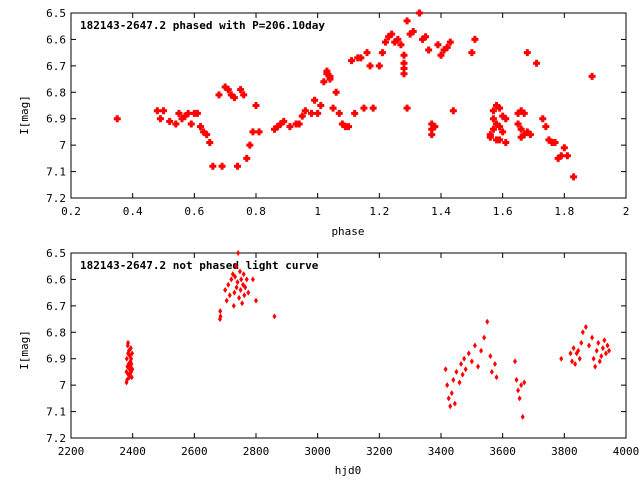 This screenshot has height=480, width=640. I want to click on phased-x-tick-label: 0.2, so click(71, 211).